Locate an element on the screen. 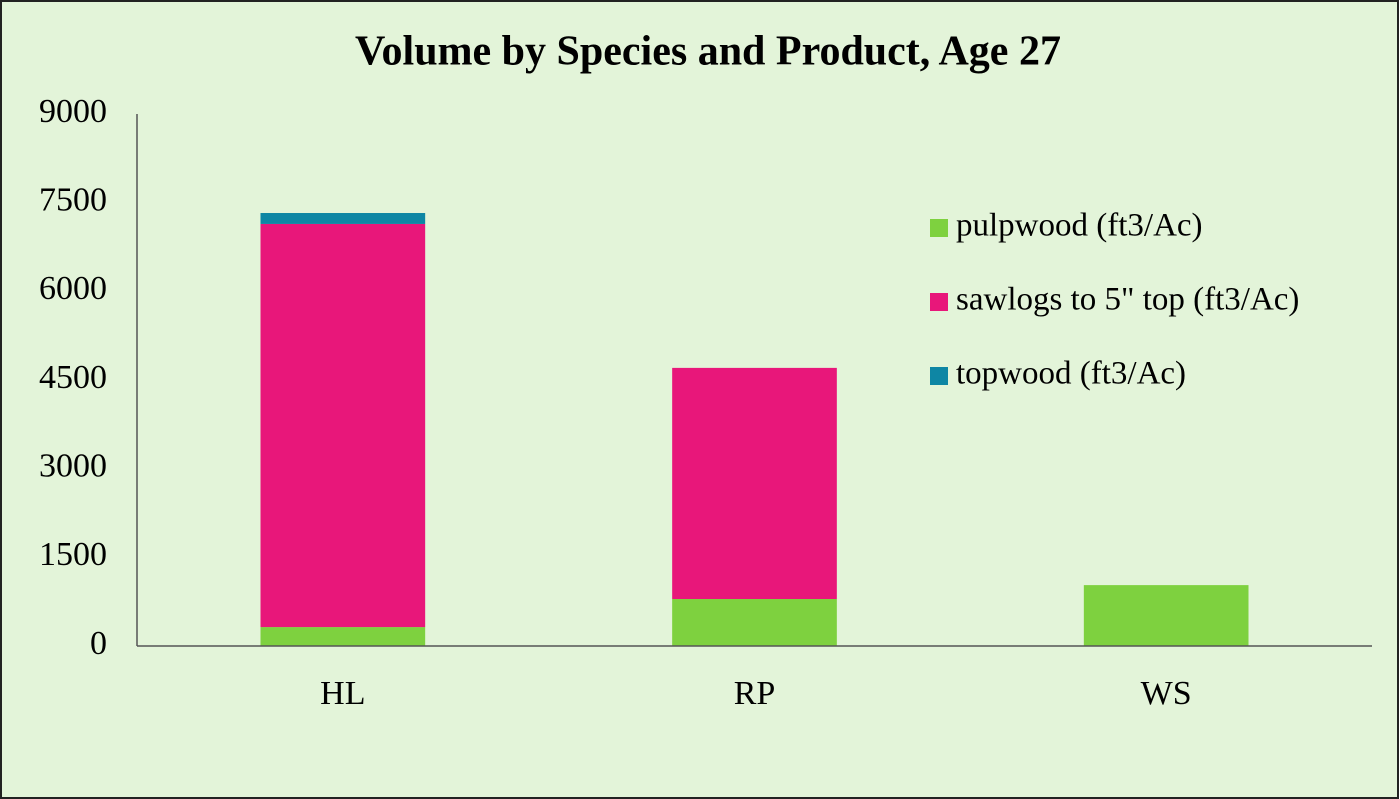 This screenshot has height=799, width=1400. y-tick-label: 9000 is located at coordinates (73, 111).